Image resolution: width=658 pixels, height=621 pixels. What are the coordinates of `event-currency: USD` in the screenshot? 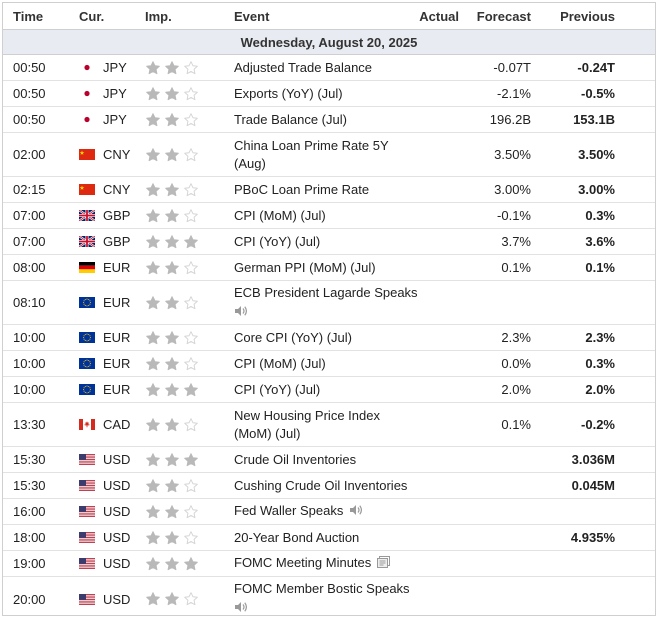 It's located at (117, 459).